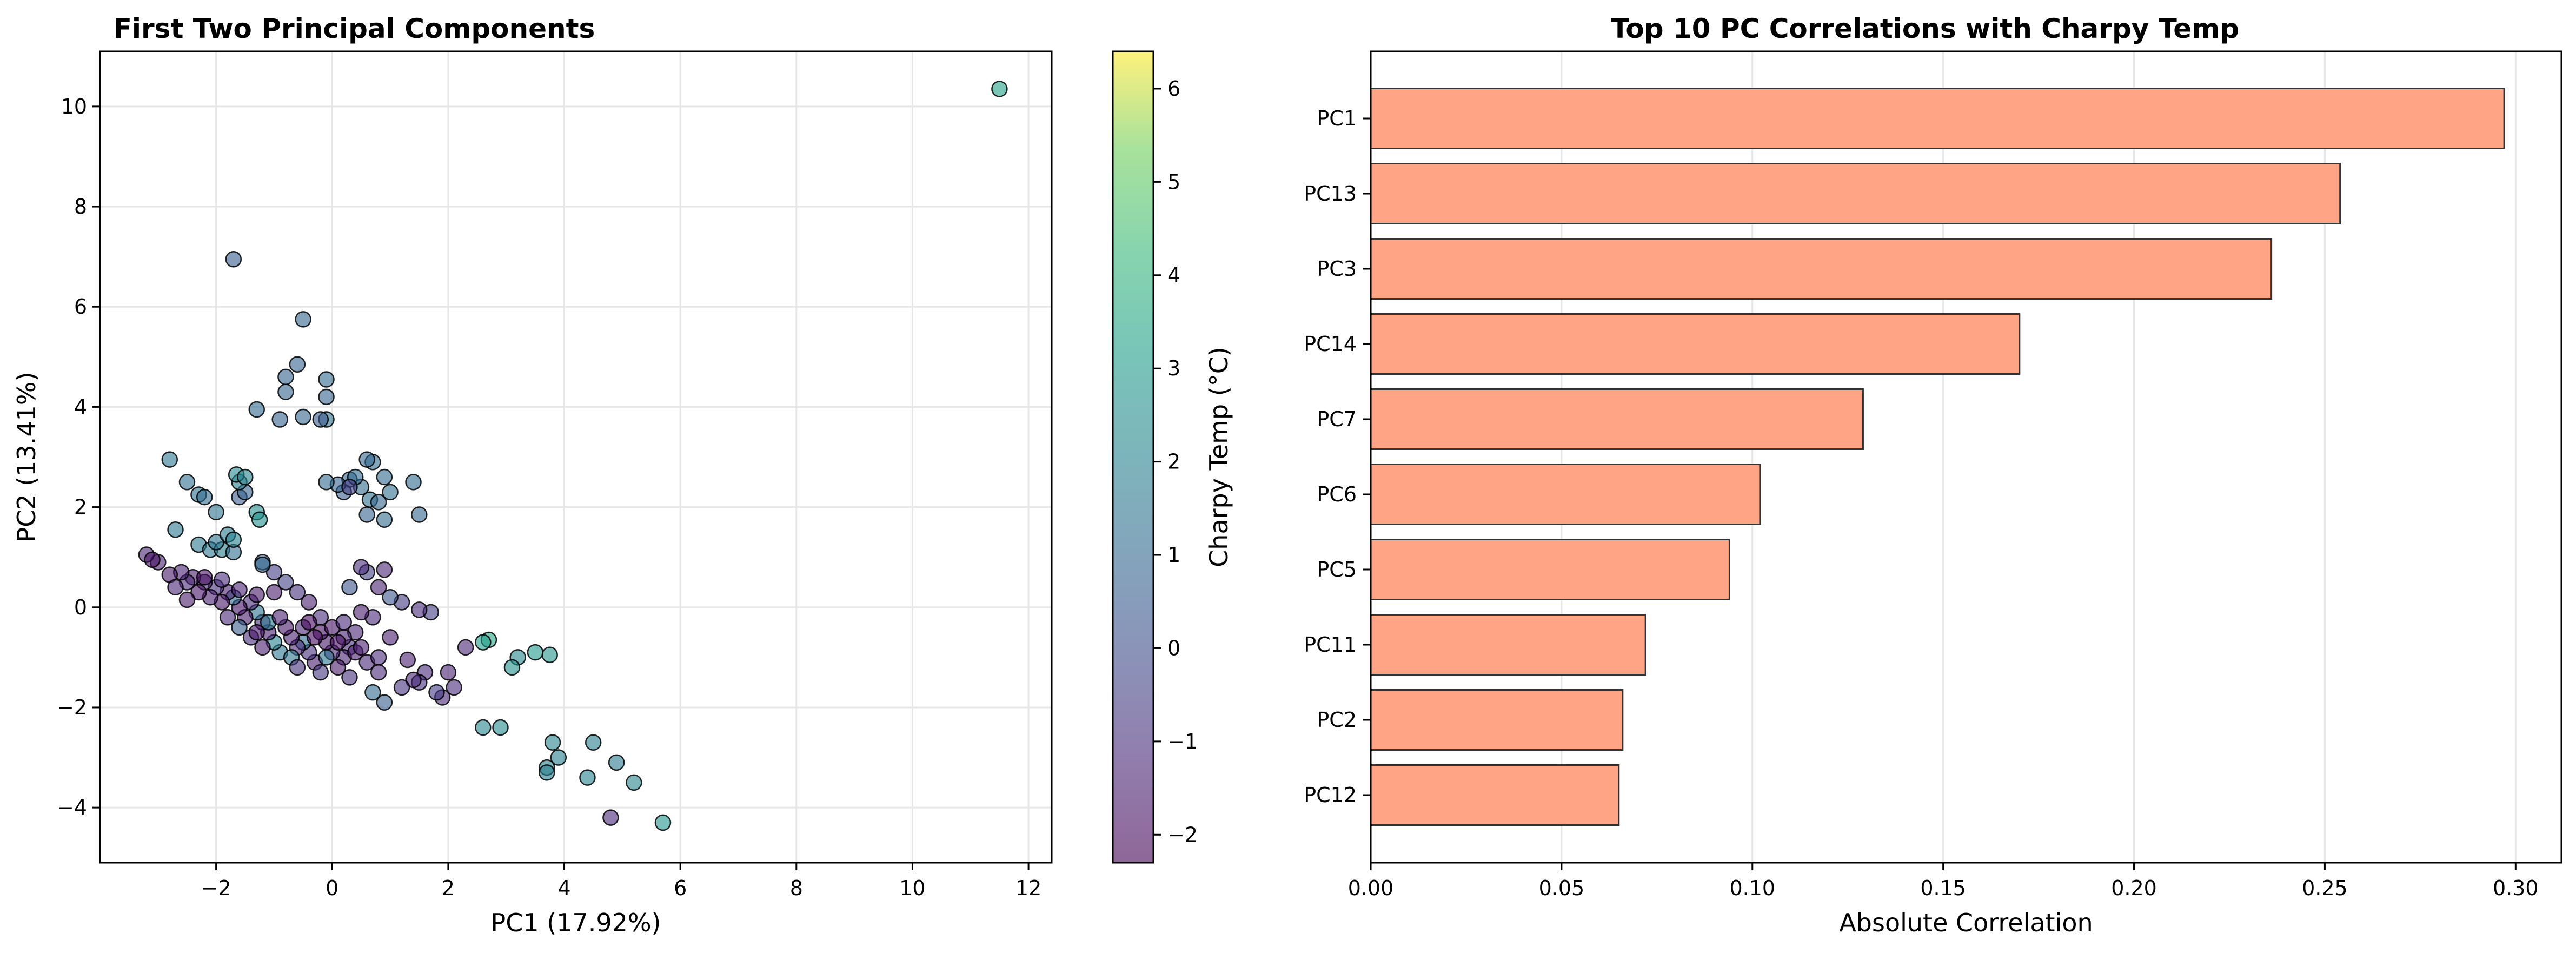 This screenshot has height=953, width=2576. I want to click on bar-y-tick-label: PC2, so click(1337, 720).